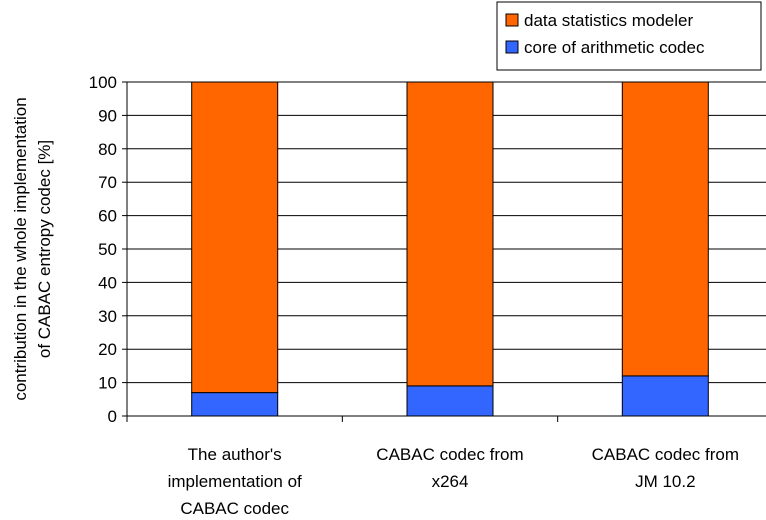 This screenshot has width=766, height=520. What do you see at coordinates (107, 216) in the screenshot?
I see `y-tick-label: 60` at bounding box center [107, 216].